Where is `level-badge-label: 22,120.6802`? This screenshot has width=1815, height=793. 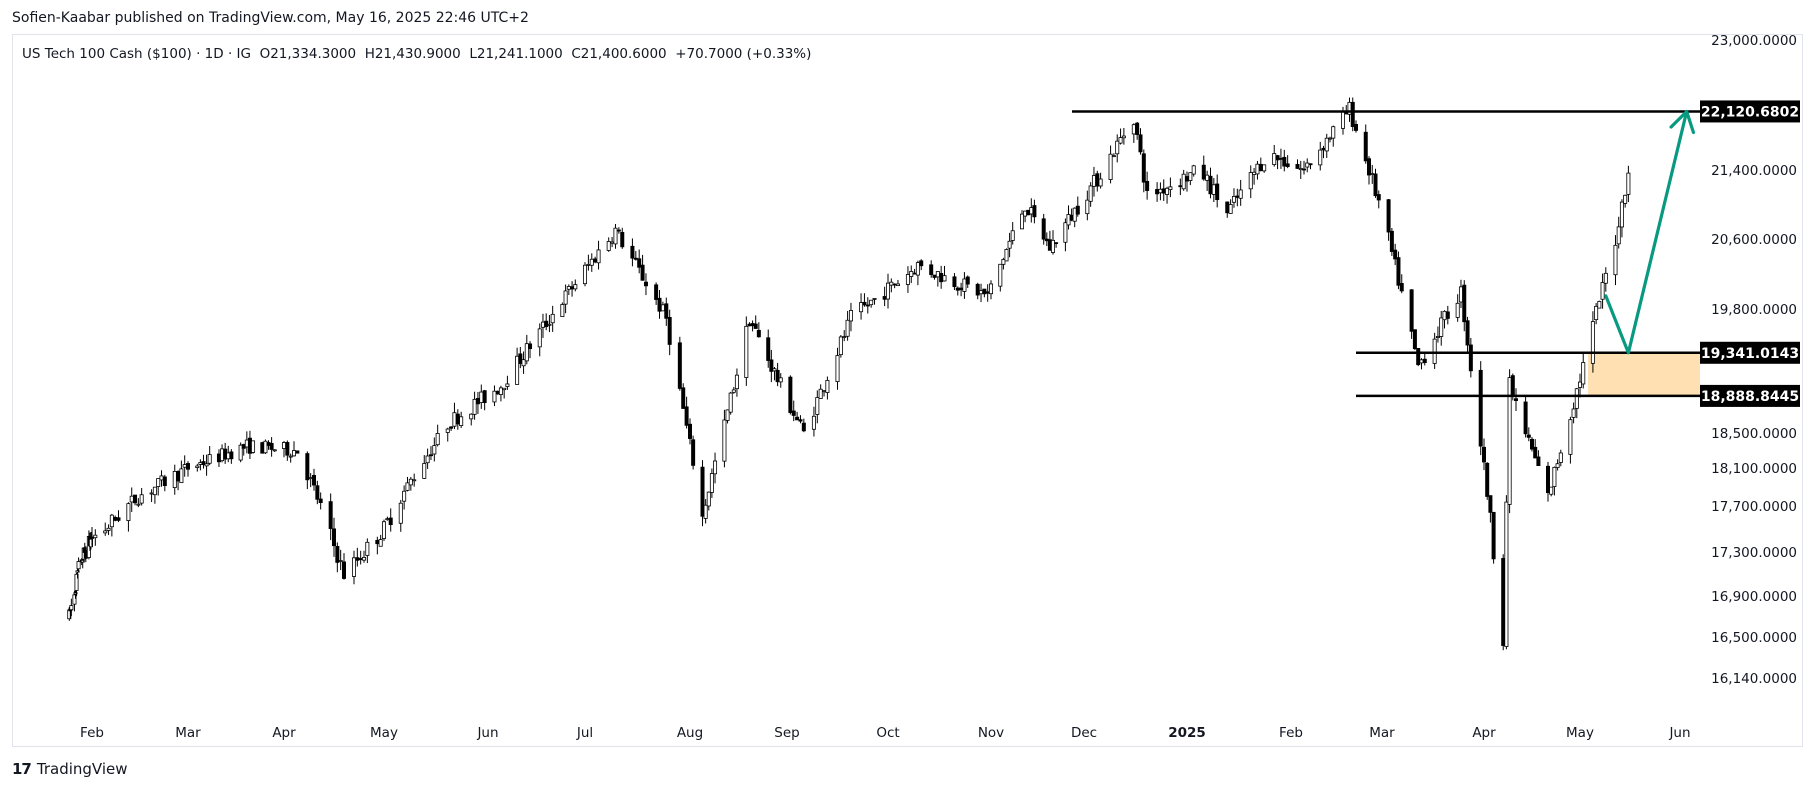 level-badge-label: 22,120.6802 is located at coordinates (1750, 112).